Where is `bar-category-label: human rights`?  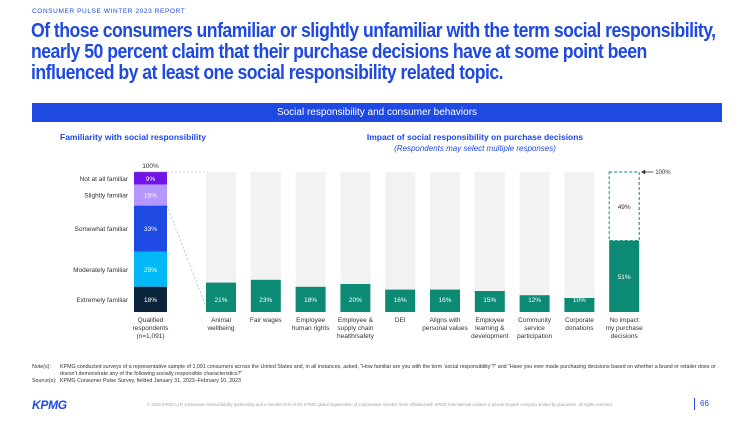 bar-category-label: human rights is located at coordinates (311, 328).